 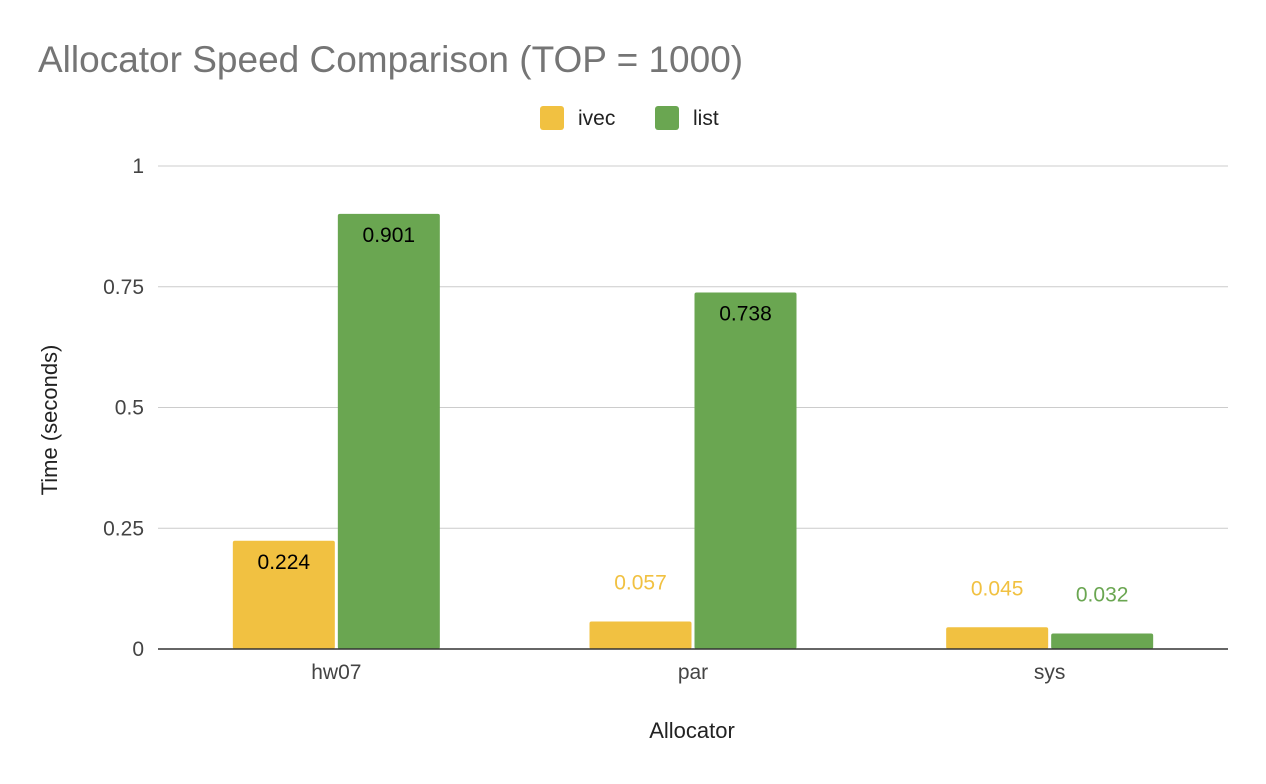 What do you see at coordinates (138, 649) in the screenshot?
I see `y-tick-label: 0` at bounding box center [138, 649].